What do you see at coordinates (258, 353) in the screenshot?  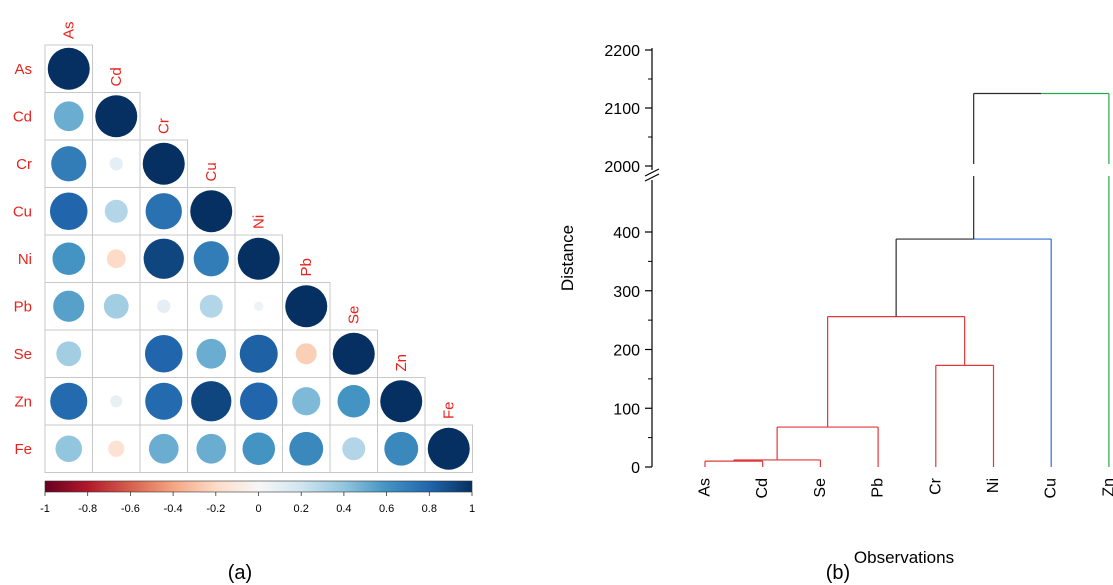 I see `corr-circle-se-ni` at bounding box center [258, 353].